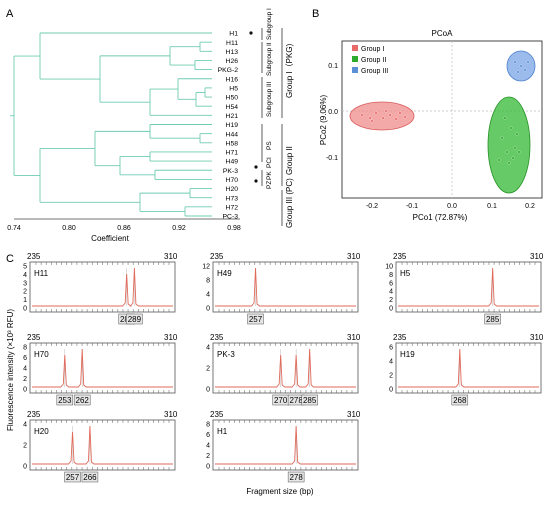 This screenshot has height=505, width=550. I want to click on peak-size-label: 257, so click(73, 477).